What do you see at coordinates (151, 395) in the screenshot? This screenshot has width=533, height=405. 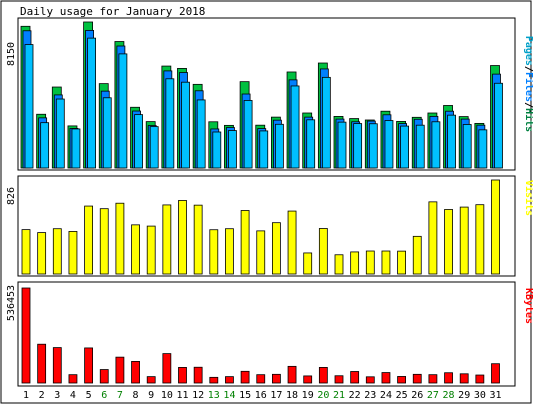 I see `day-label-9: 9` at bounding box center [151, 395].